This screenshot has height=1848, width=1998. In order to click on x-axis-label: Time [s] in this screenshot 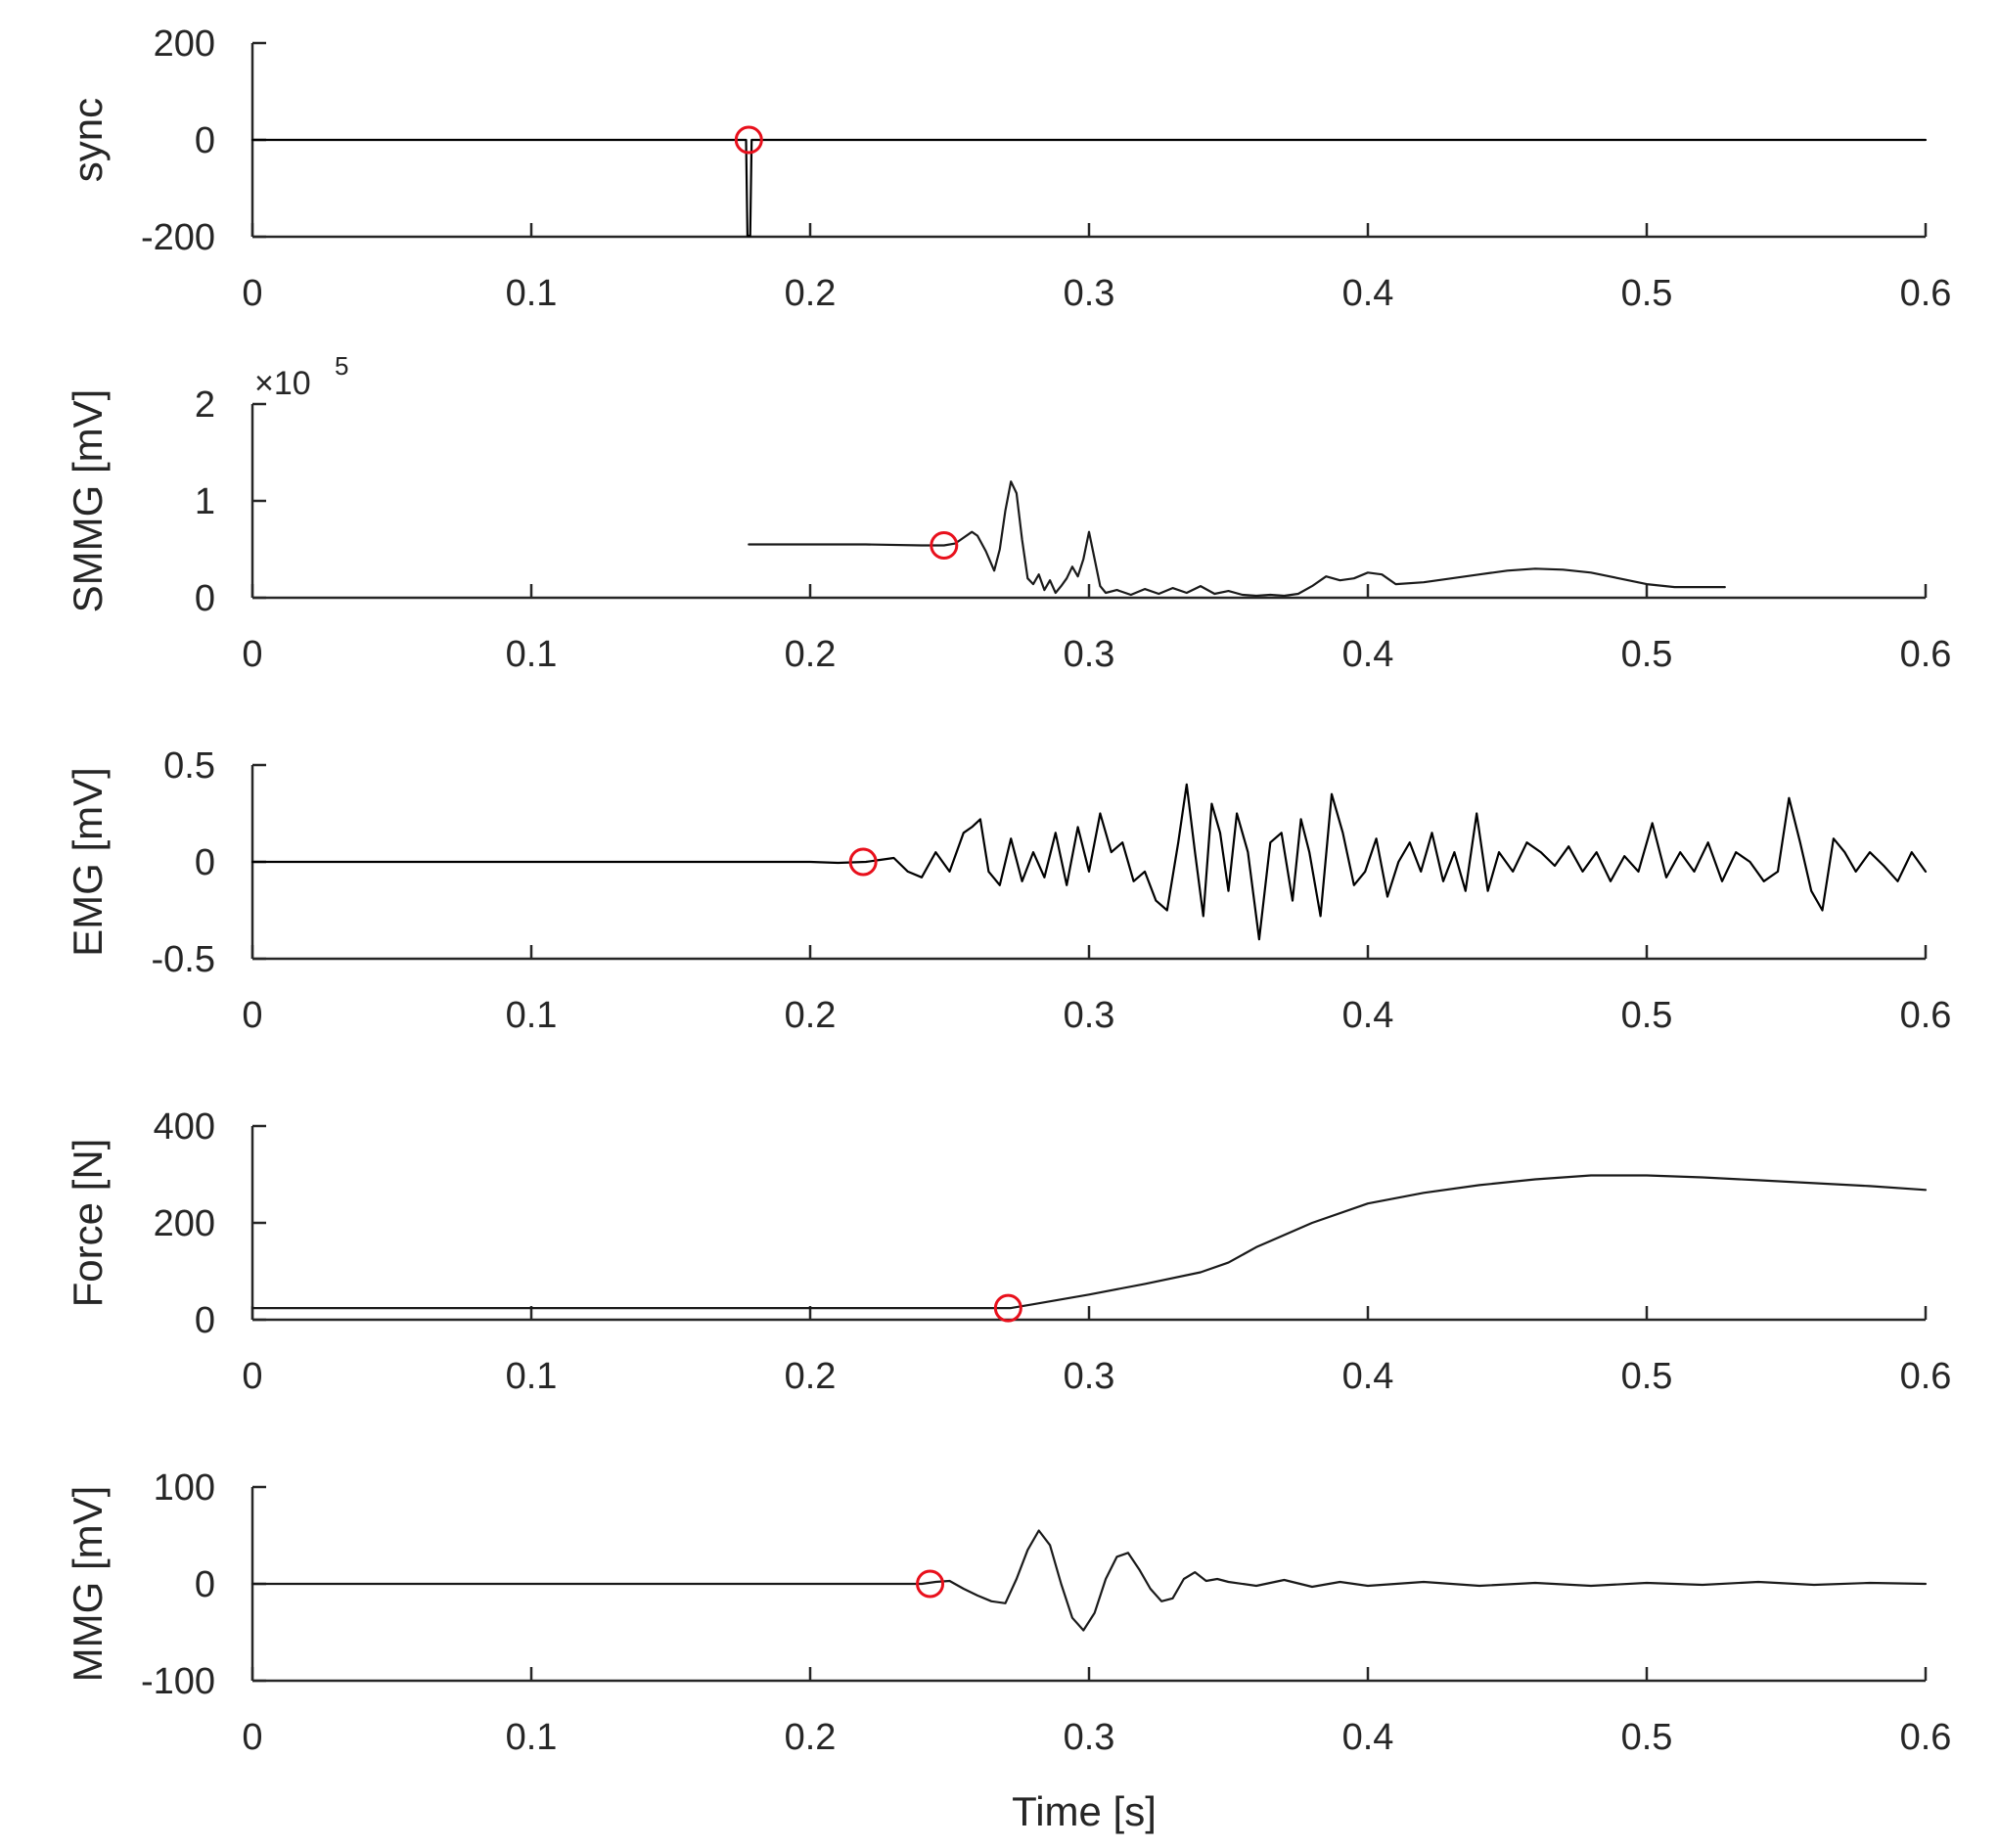, I will do `click(1084, 1811)`.